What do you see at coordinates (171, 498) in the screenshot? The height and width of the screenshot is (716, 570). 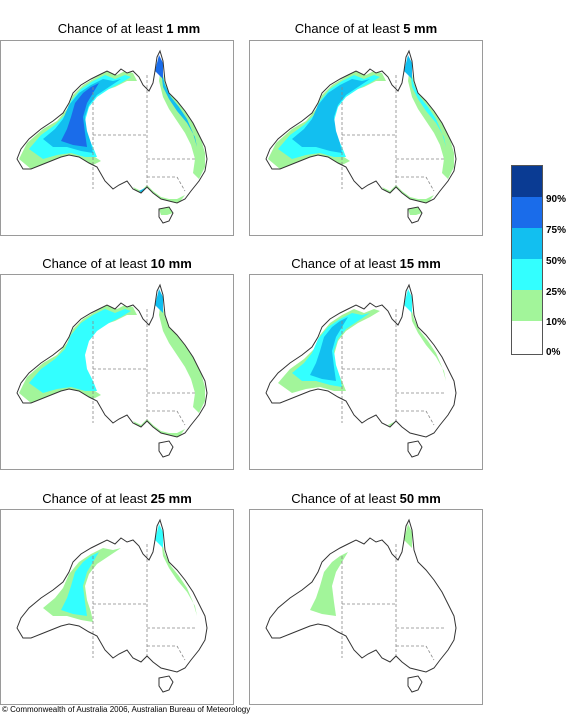 I see `title-amount: 25 mm` at bounding box center [171, 498].